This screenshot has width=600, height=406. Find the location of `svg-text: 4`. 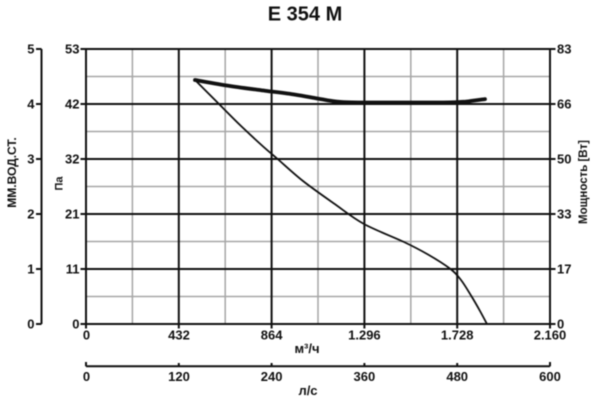

svg-text: 4 is located at coordinates (31, 104).